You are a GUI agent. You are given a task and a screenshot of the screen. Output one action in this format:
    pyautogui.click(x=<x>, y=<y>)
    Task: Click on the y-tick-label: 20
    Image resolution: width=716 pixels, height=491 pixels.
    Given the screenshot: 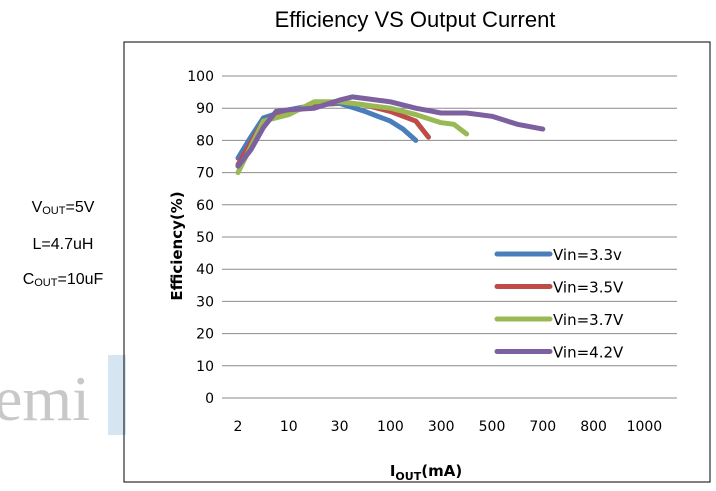 What is the action you would take?
    pyautogui.click(x=205, y=335)
    